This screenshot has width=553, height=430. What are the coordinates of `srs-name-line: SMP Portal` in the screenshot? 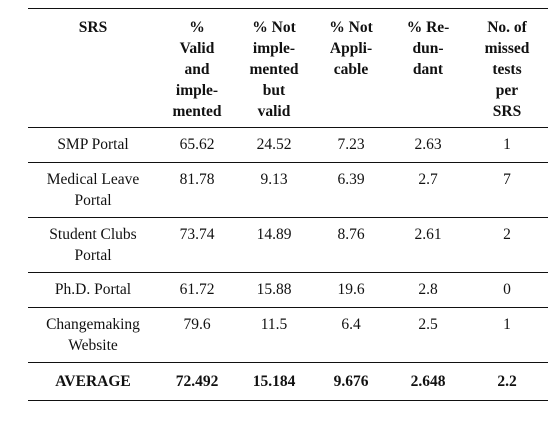 It's located at (93, 144).